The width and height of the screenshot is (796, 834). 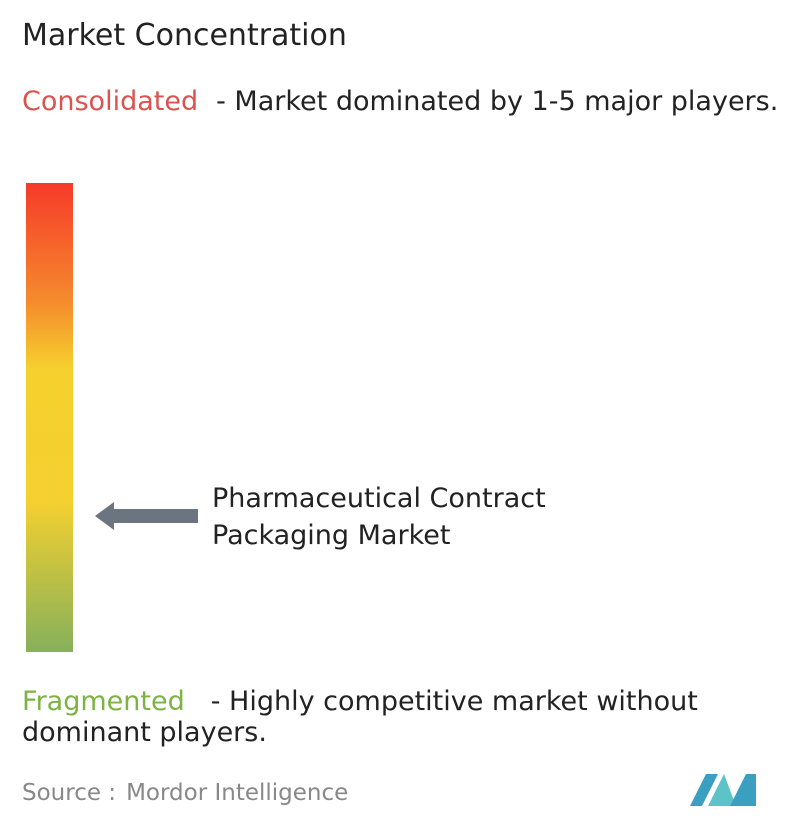 What do you see at coordinates (69, 793) in the screenshot?
I see `source-label: Source :` at bounding box center [69, 793].